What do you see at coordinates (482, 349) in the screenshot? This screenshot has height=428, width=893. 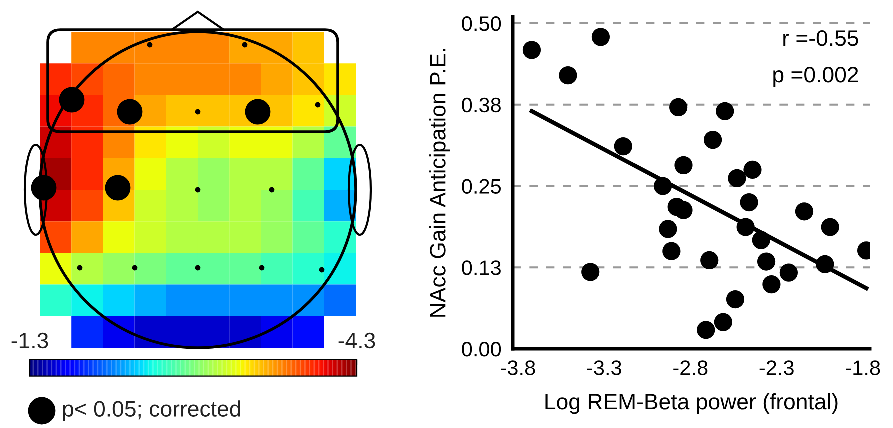 I see `y-tick-label: 0.00` at bounding box center [482, 349].